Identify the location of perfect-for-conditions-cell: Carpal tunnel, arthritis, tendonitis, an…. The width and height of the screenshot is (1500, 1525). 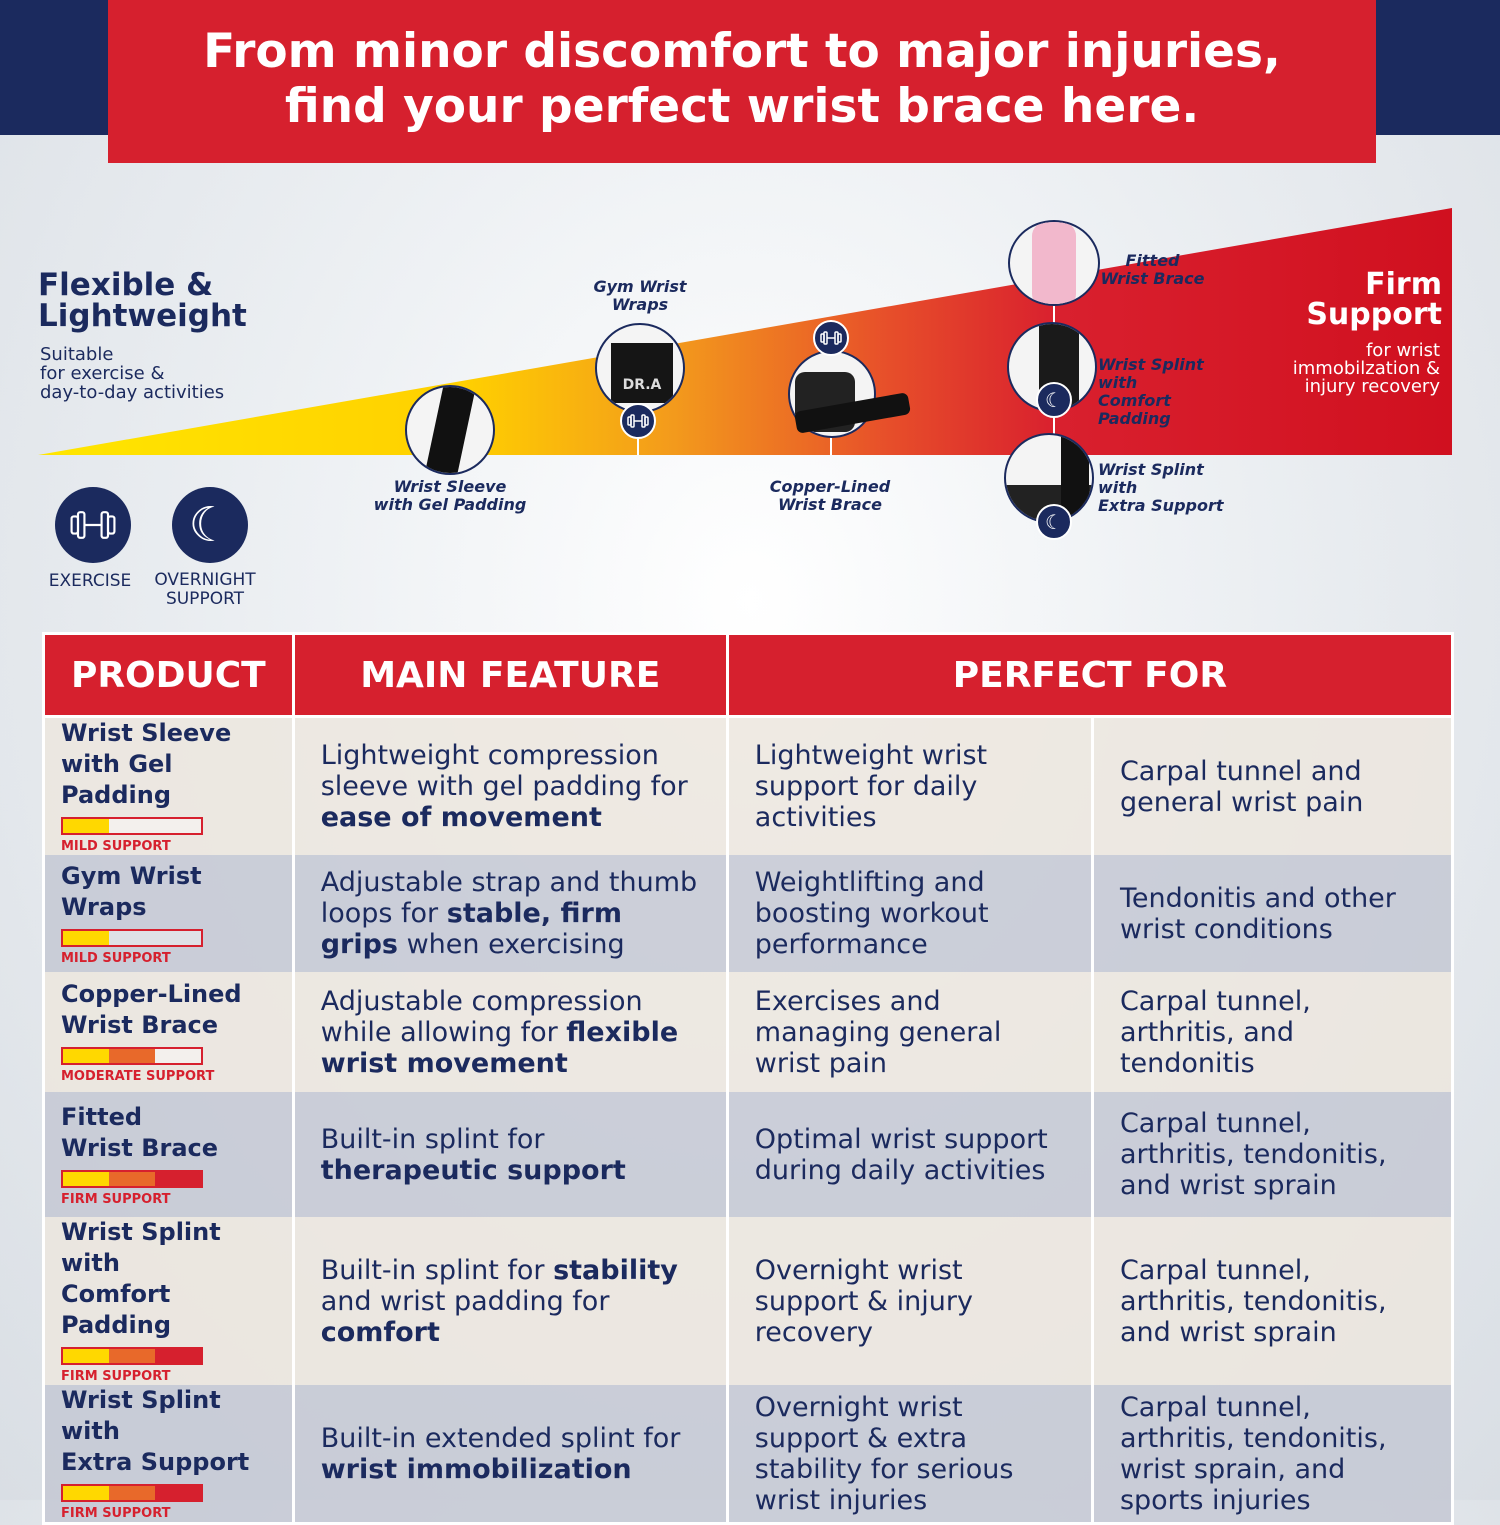
(1272, 1301).